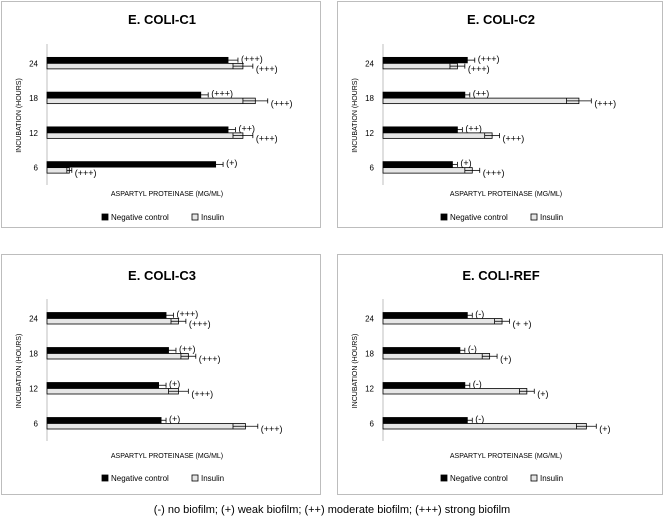 The width and height of the screenshot is (664, 525). I want to click on tick-label-c3-6: 6, so click(36, 424).